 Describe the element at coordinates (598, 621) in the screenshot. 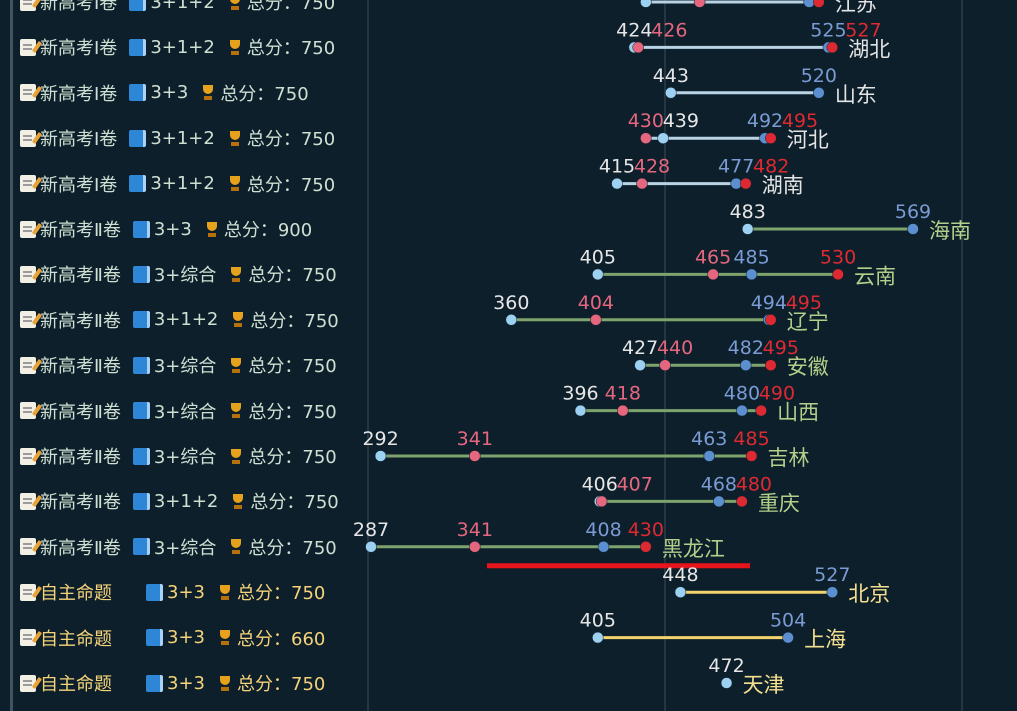

I see `value-label: 405` at that location.